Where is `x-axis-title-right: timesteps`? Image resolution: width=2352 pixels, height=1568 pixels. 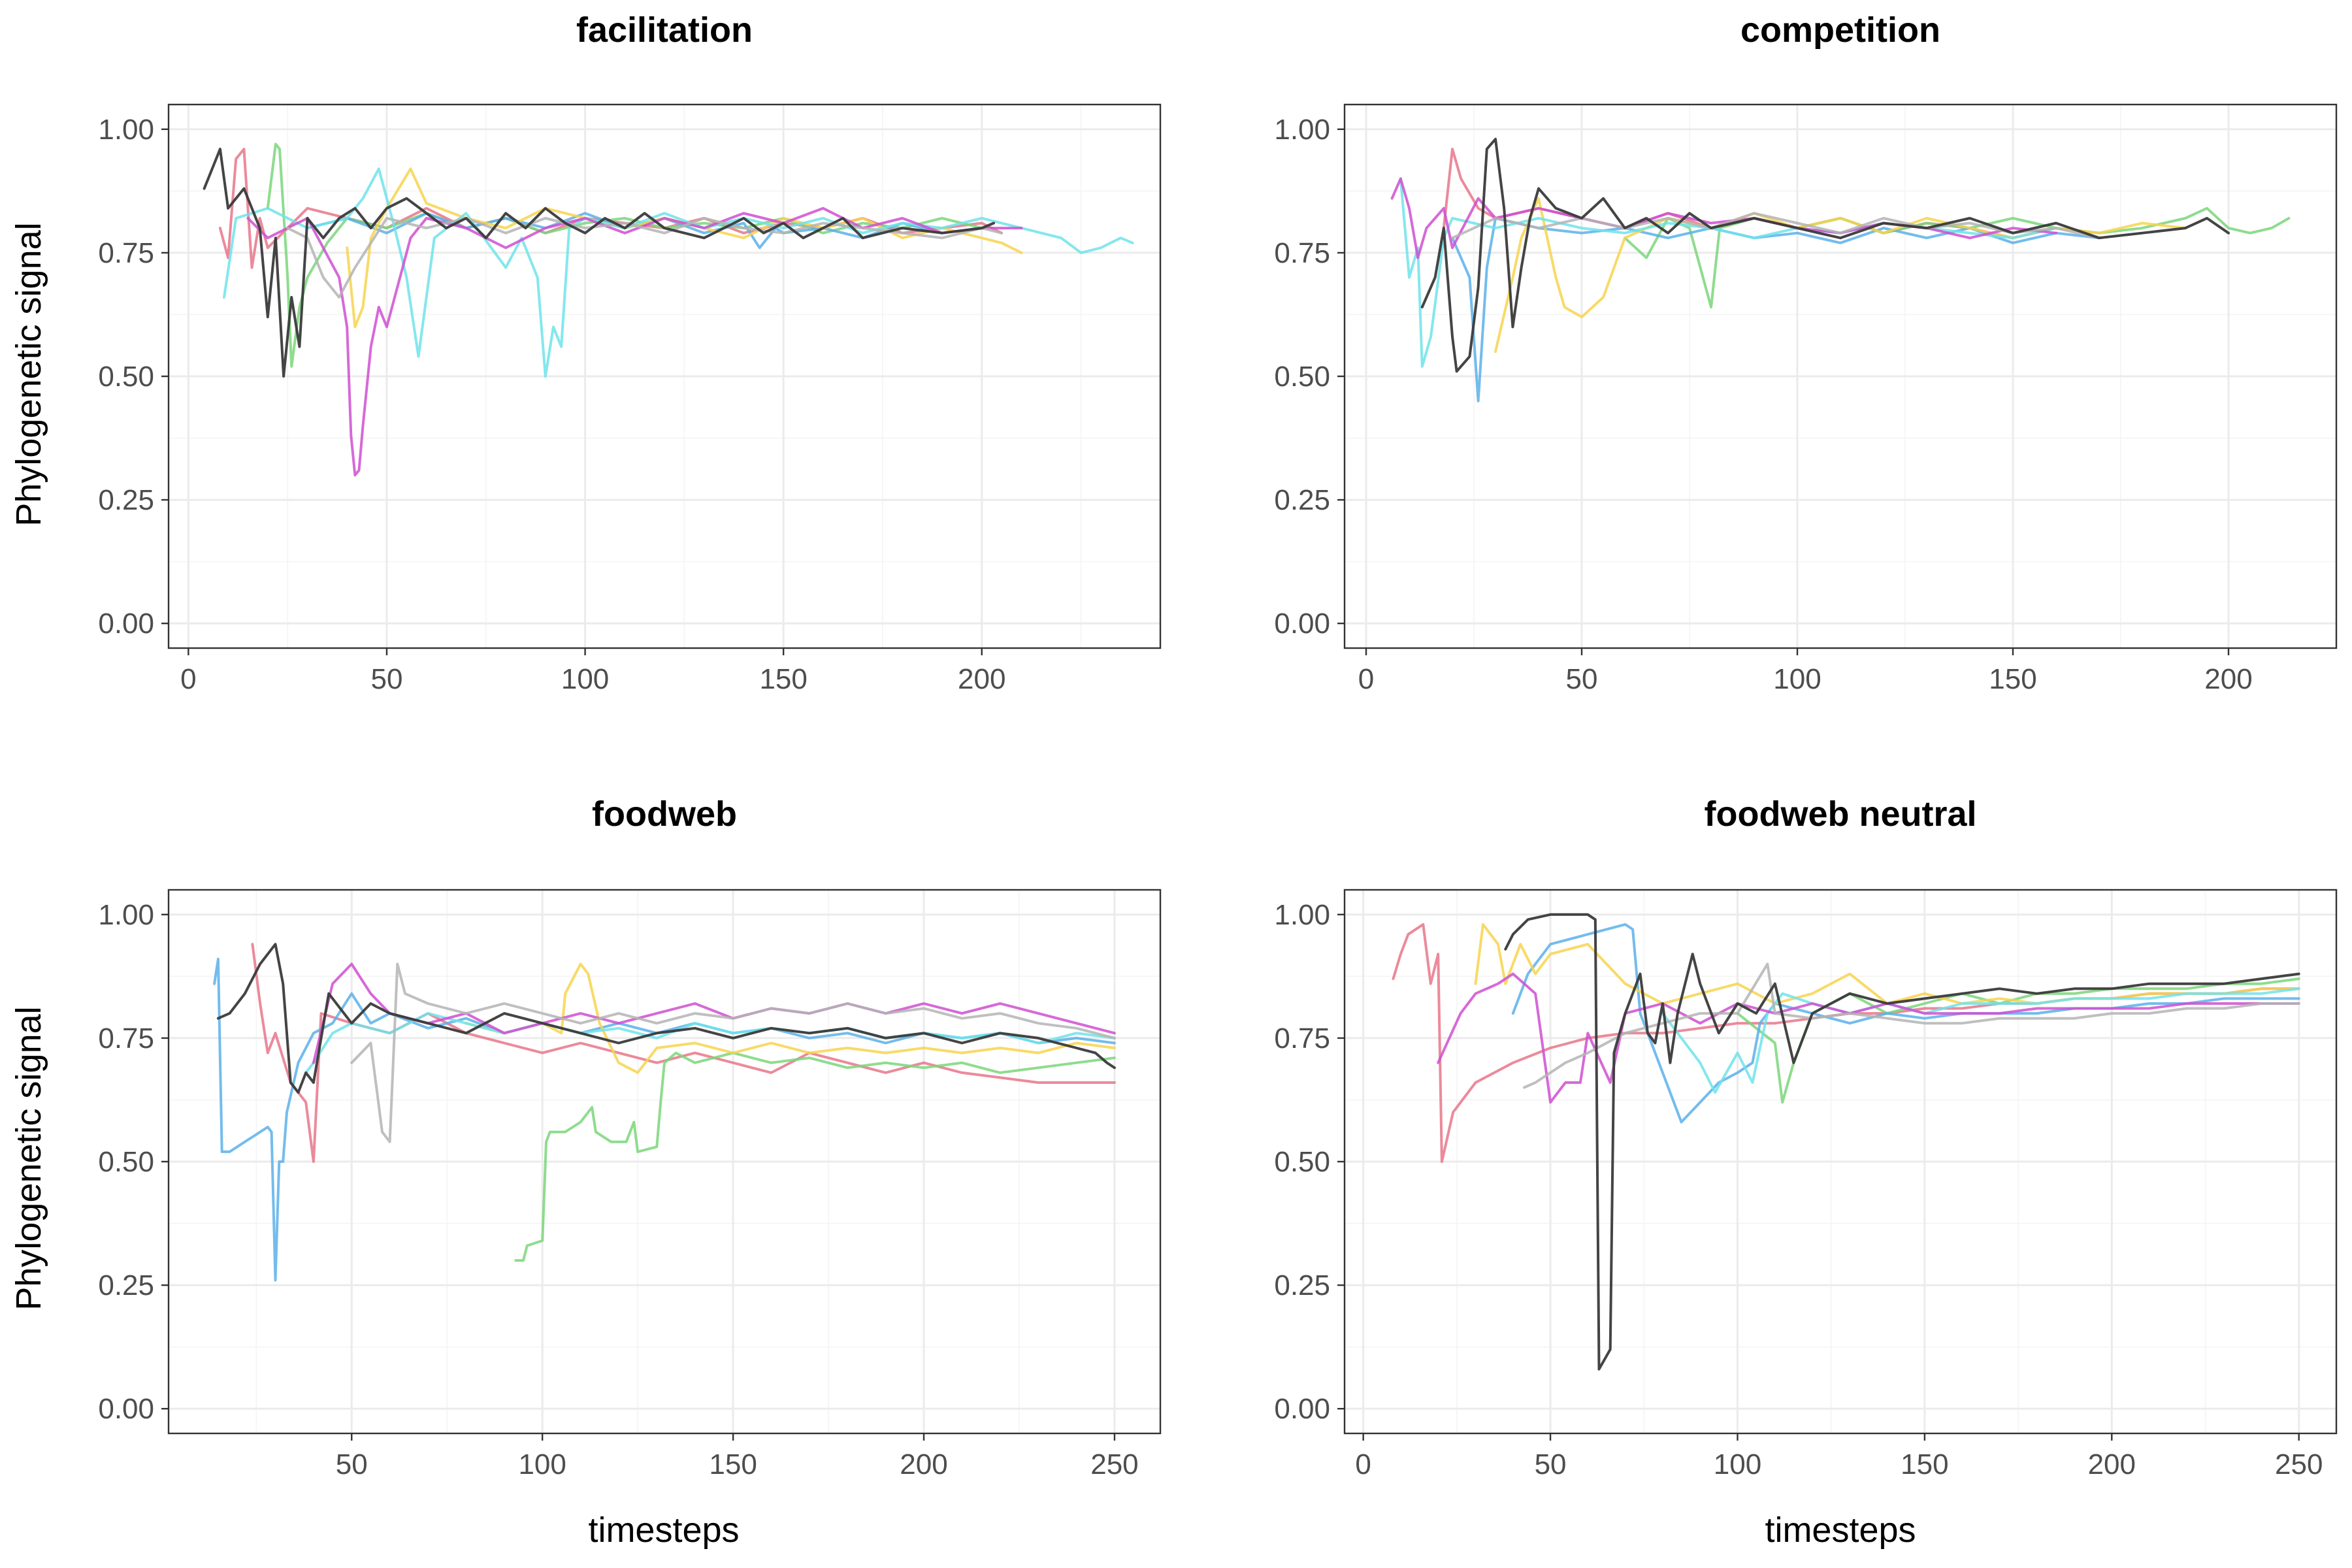
x-axis-title-right: timesteps is located at coordinates (1840, 1530).